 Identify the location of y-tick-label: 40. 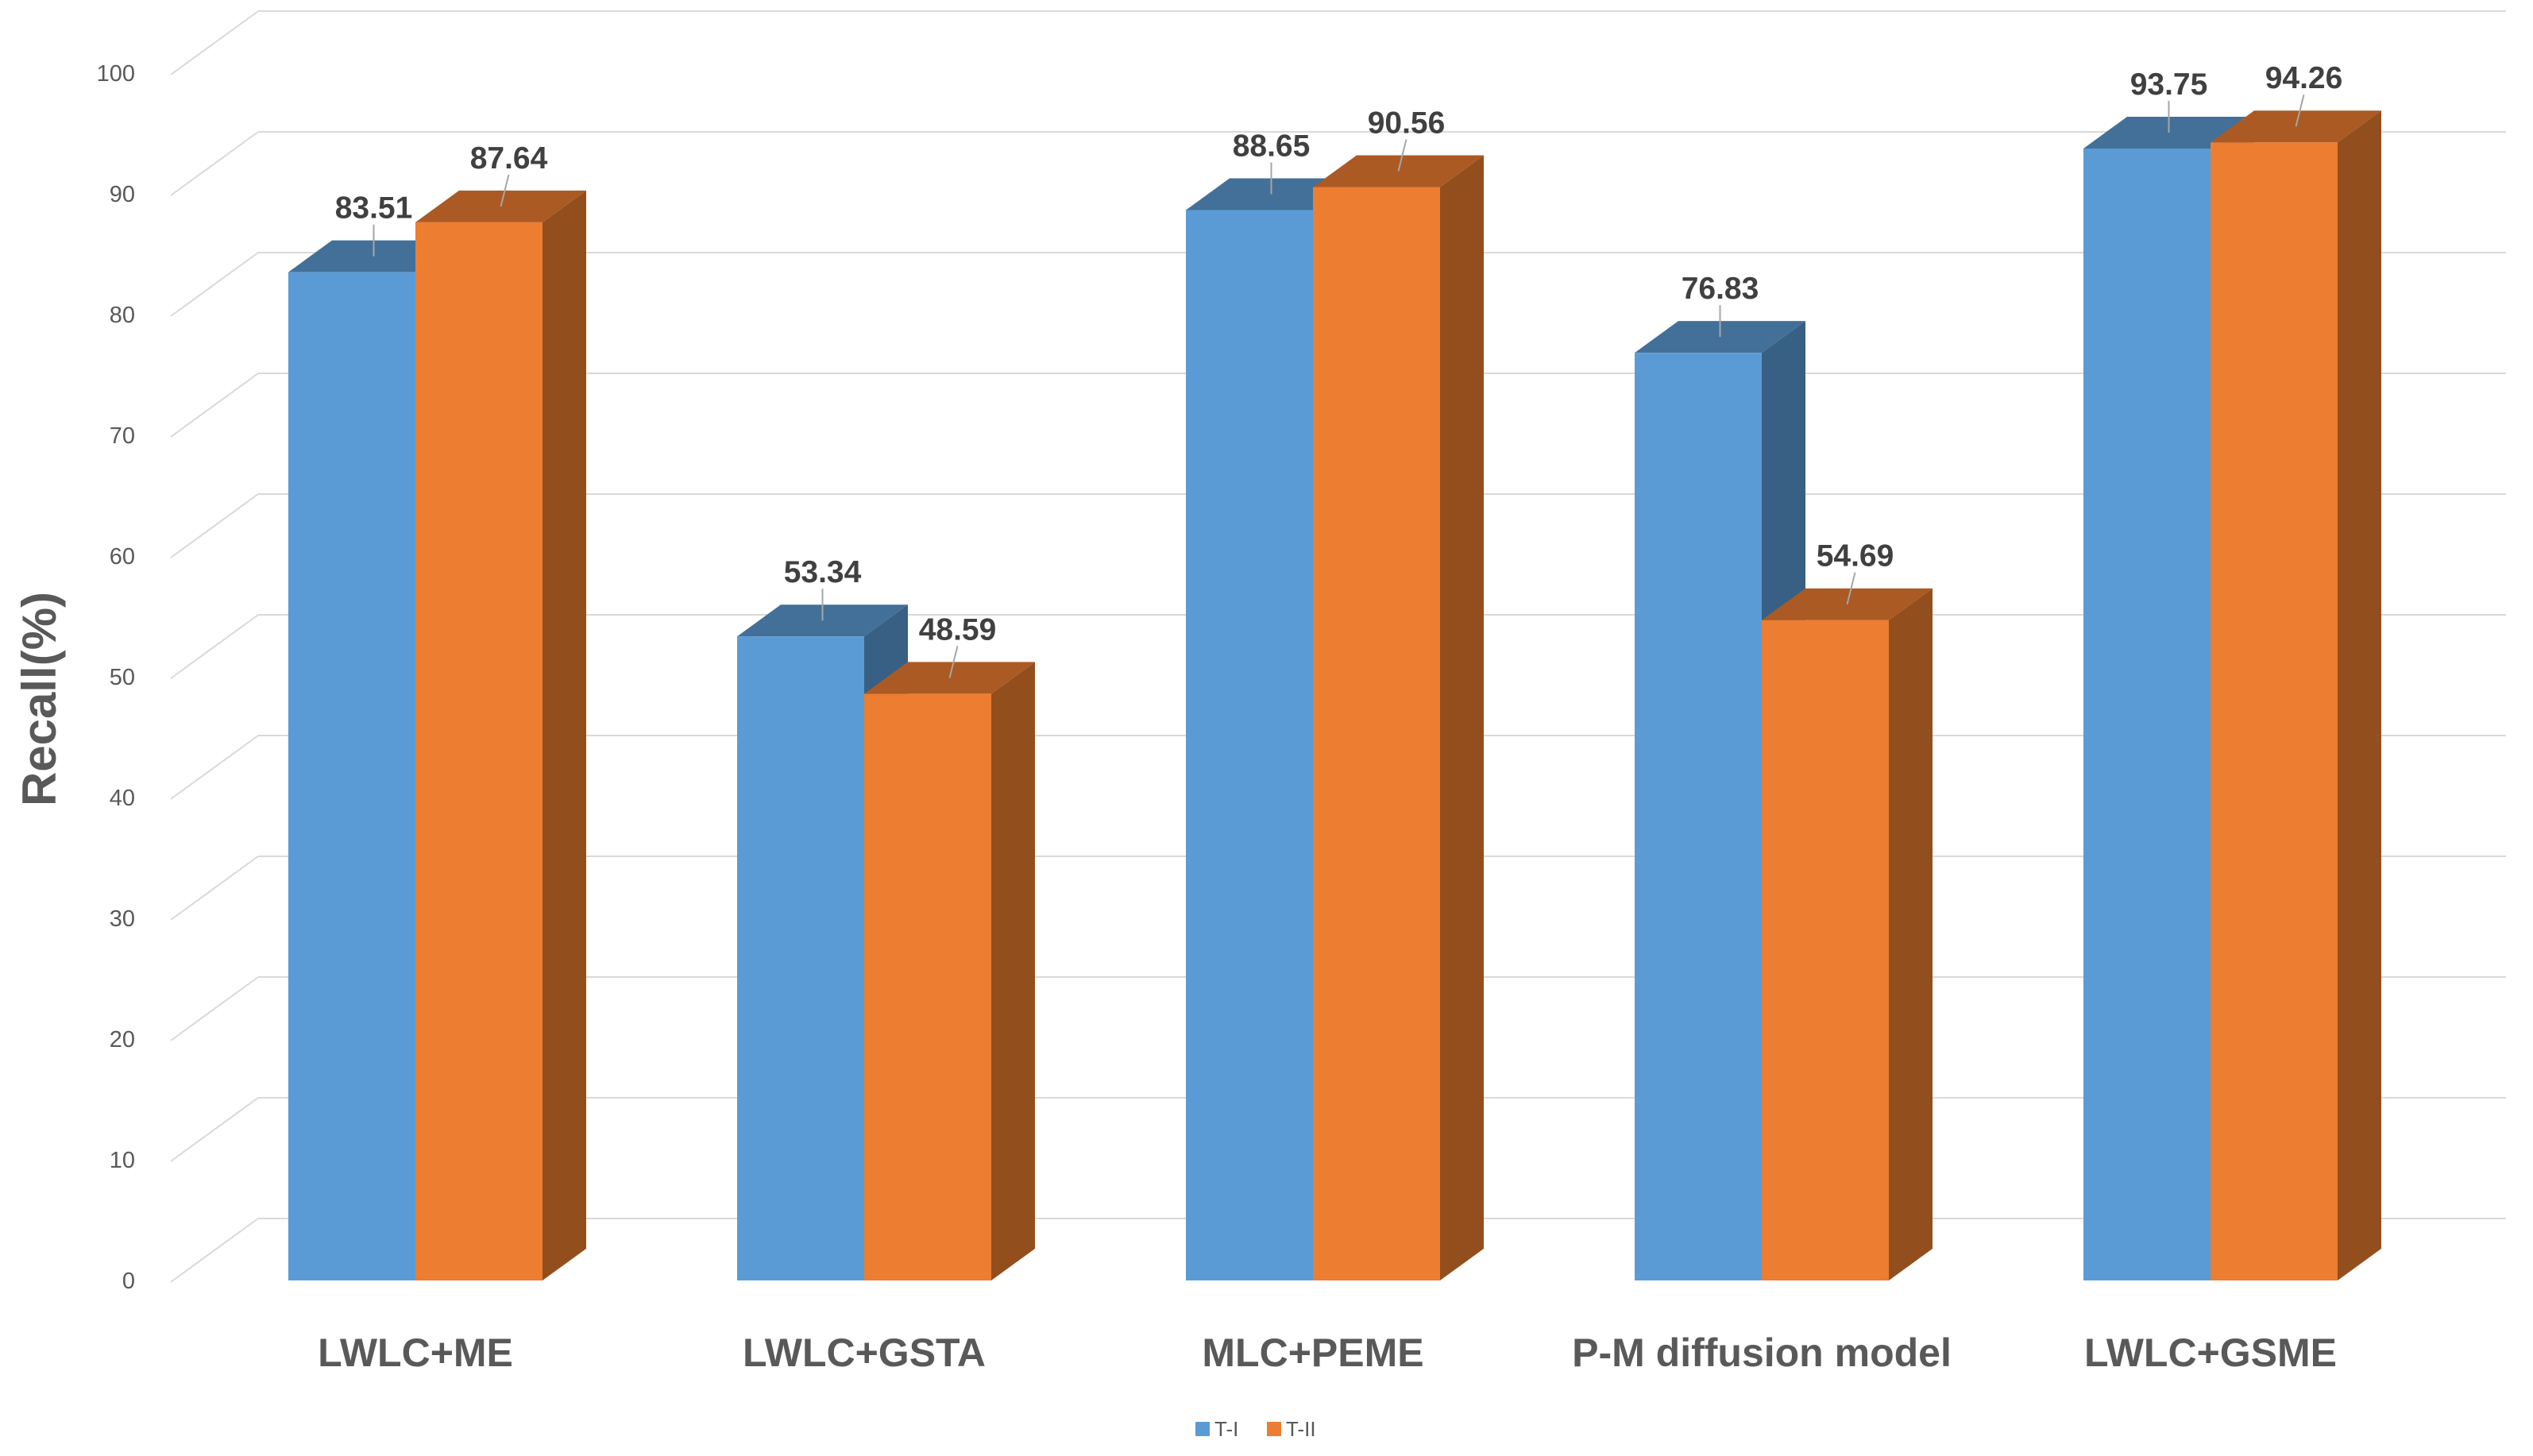
(122, 798).